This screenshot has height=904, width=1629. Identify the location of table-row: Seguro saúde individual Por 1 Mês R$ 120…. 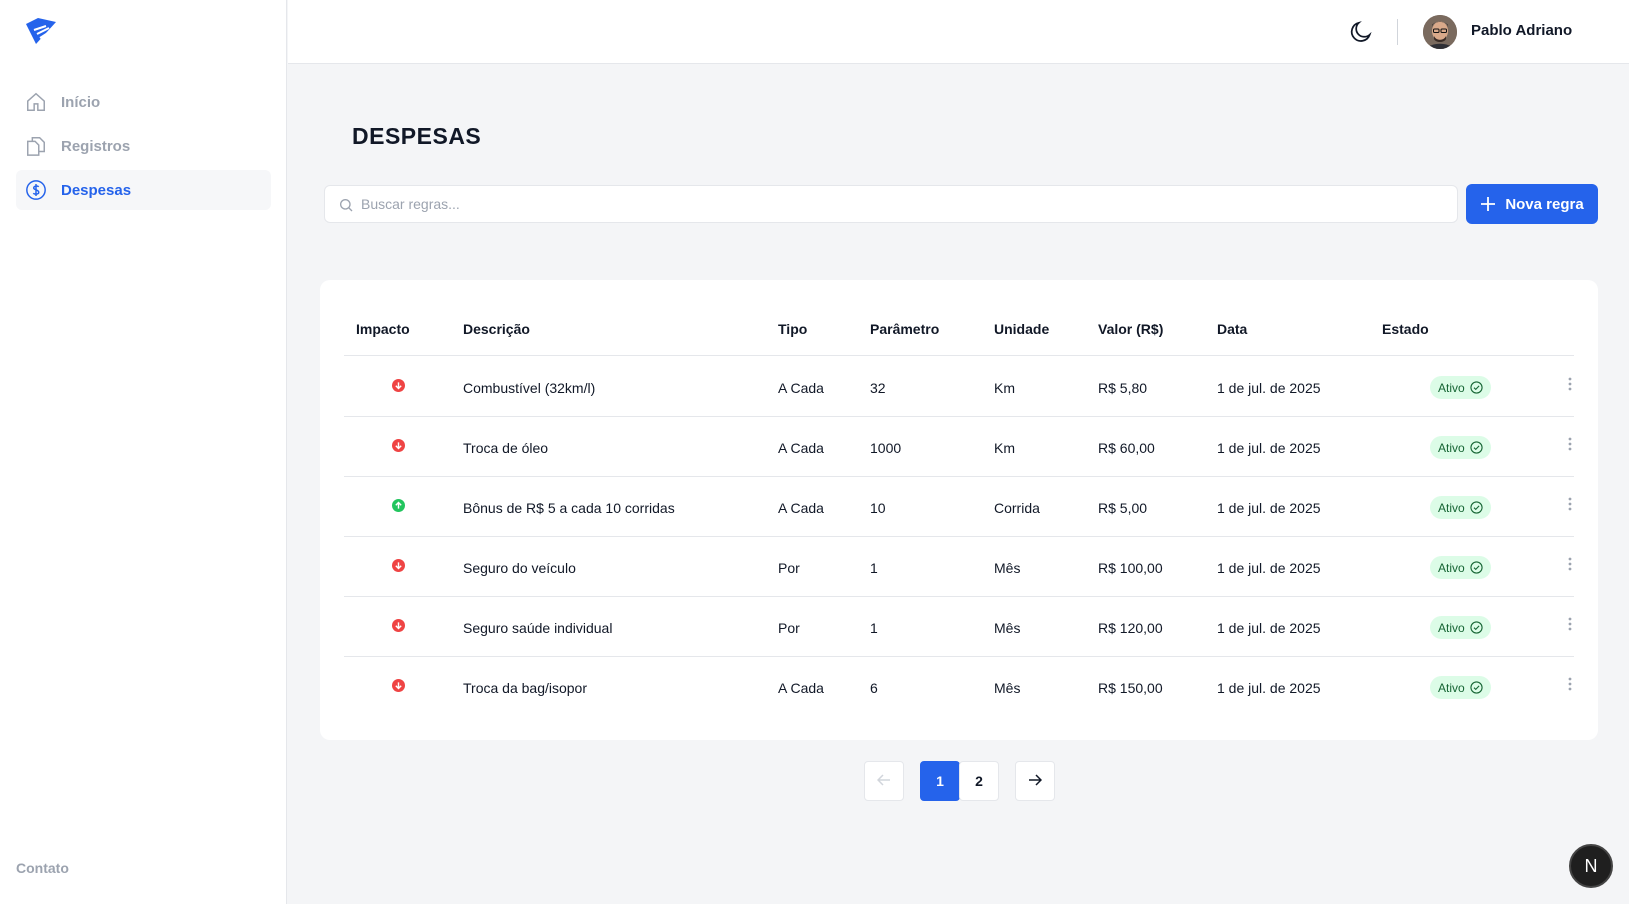
(959, 627).